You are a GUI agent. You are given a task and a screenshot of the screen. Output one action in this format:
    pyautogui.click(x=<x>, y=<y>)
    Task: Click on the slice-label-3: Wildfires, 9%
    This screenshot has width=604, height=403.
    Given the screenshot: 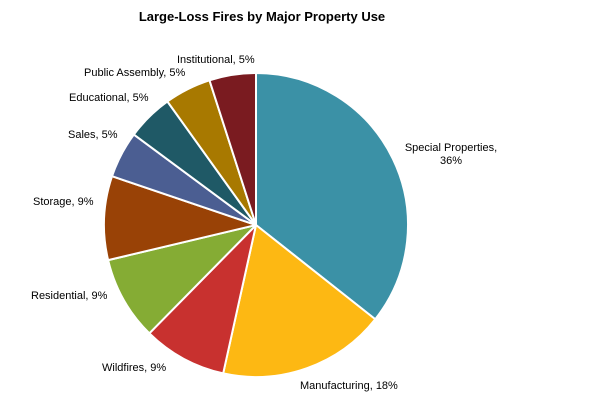 What is the action you would take?
    pyautogui.click(x=134, y=368)
    